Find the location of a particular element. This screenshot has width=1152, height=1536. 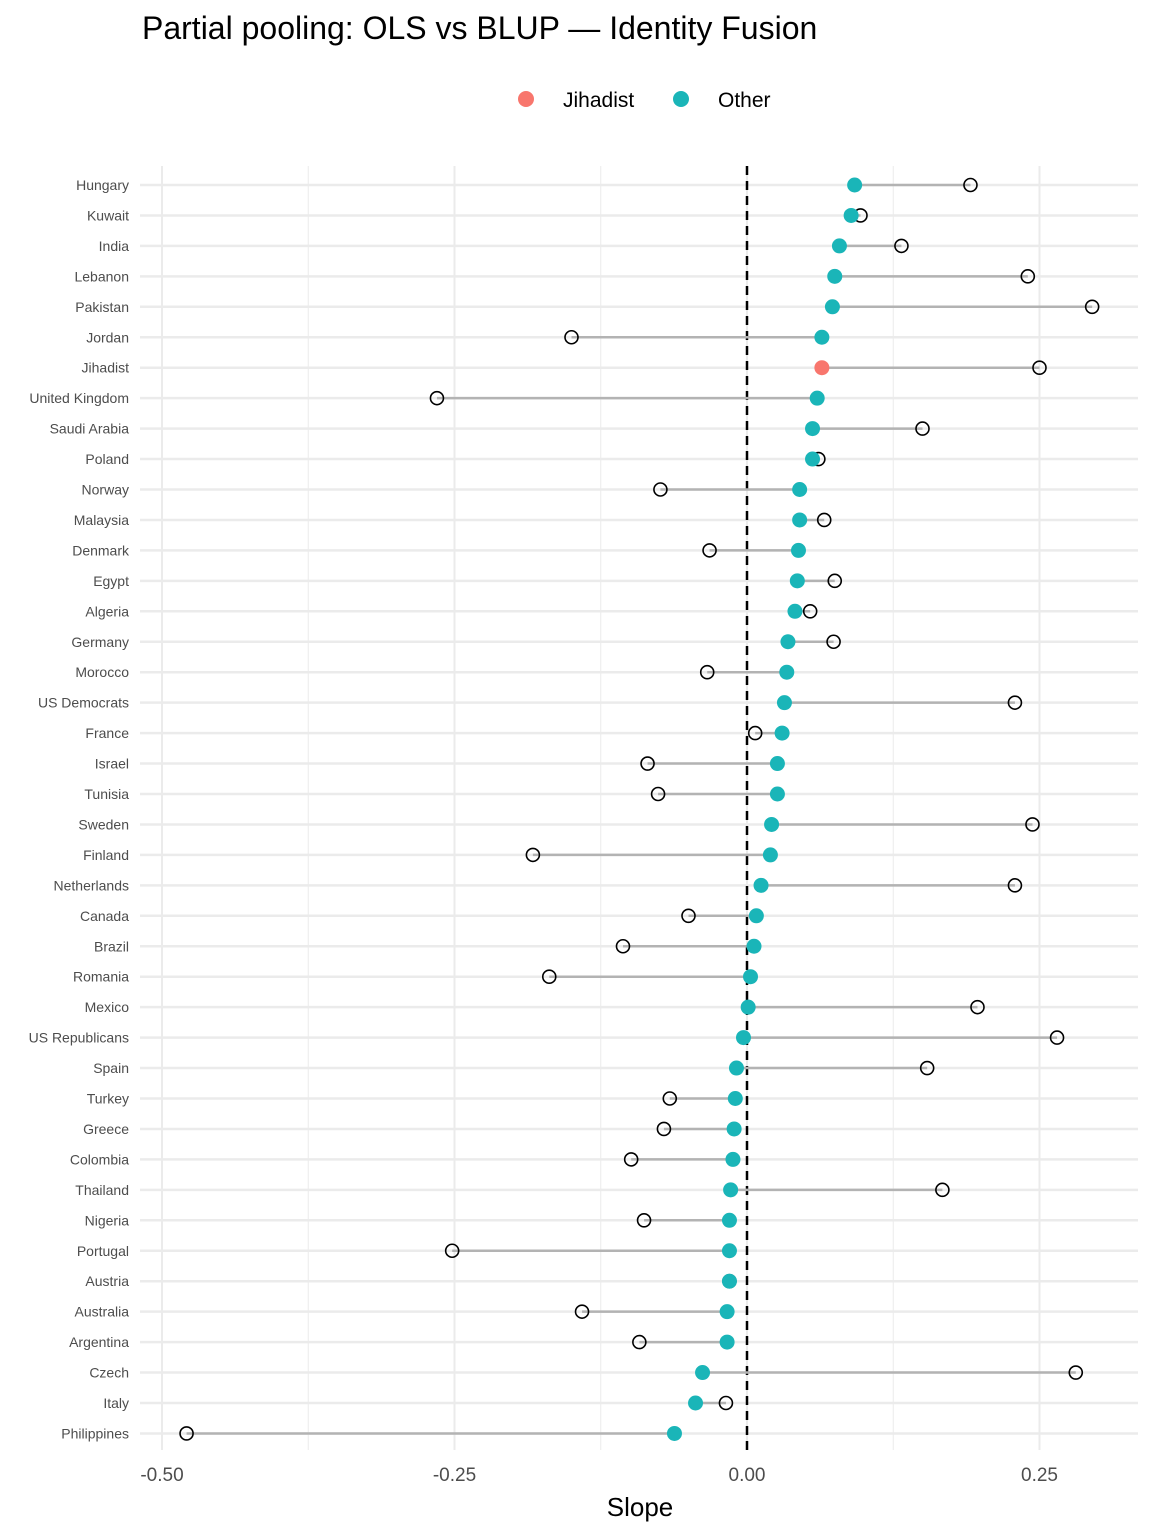

y-tick-label: Philippines is located at coordinates (95, 1433).